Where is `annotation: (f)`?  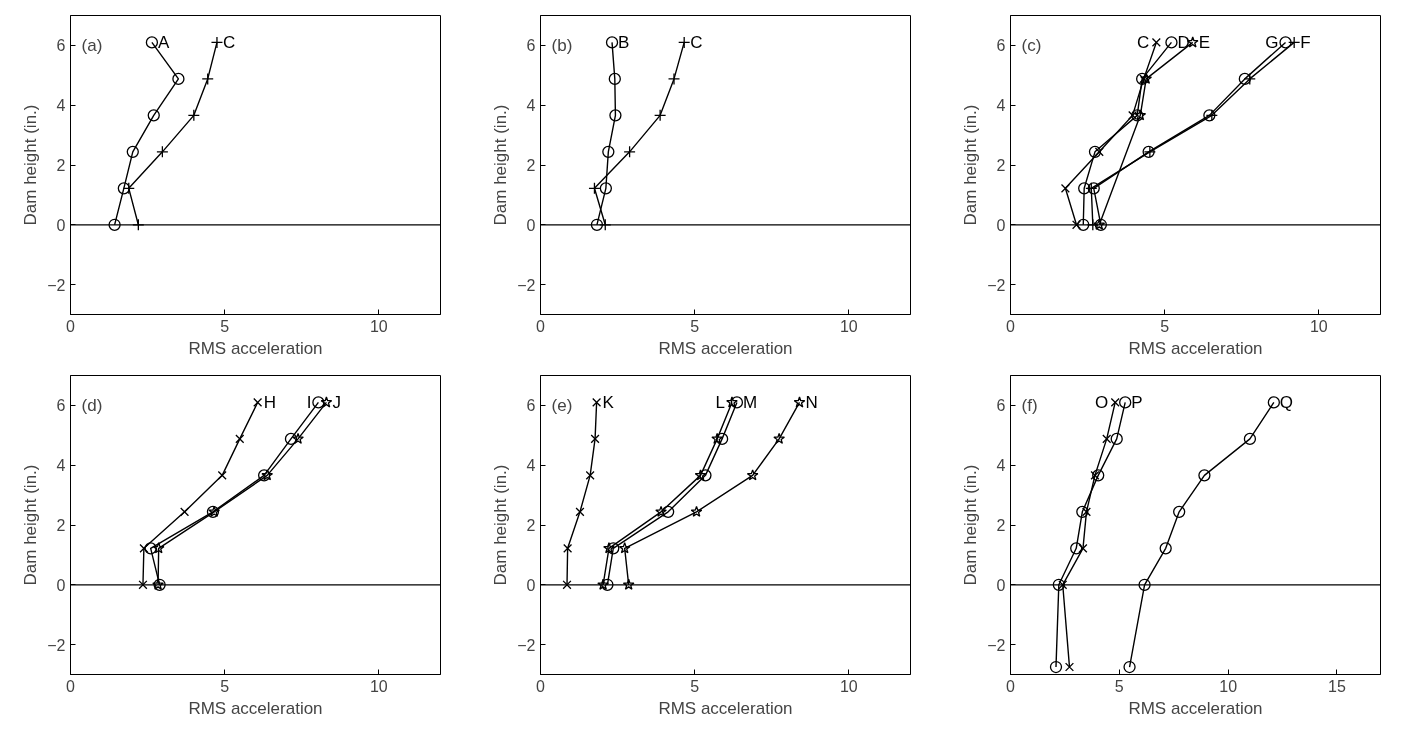 annotation: (f) is located at coordinates (1029, 405).